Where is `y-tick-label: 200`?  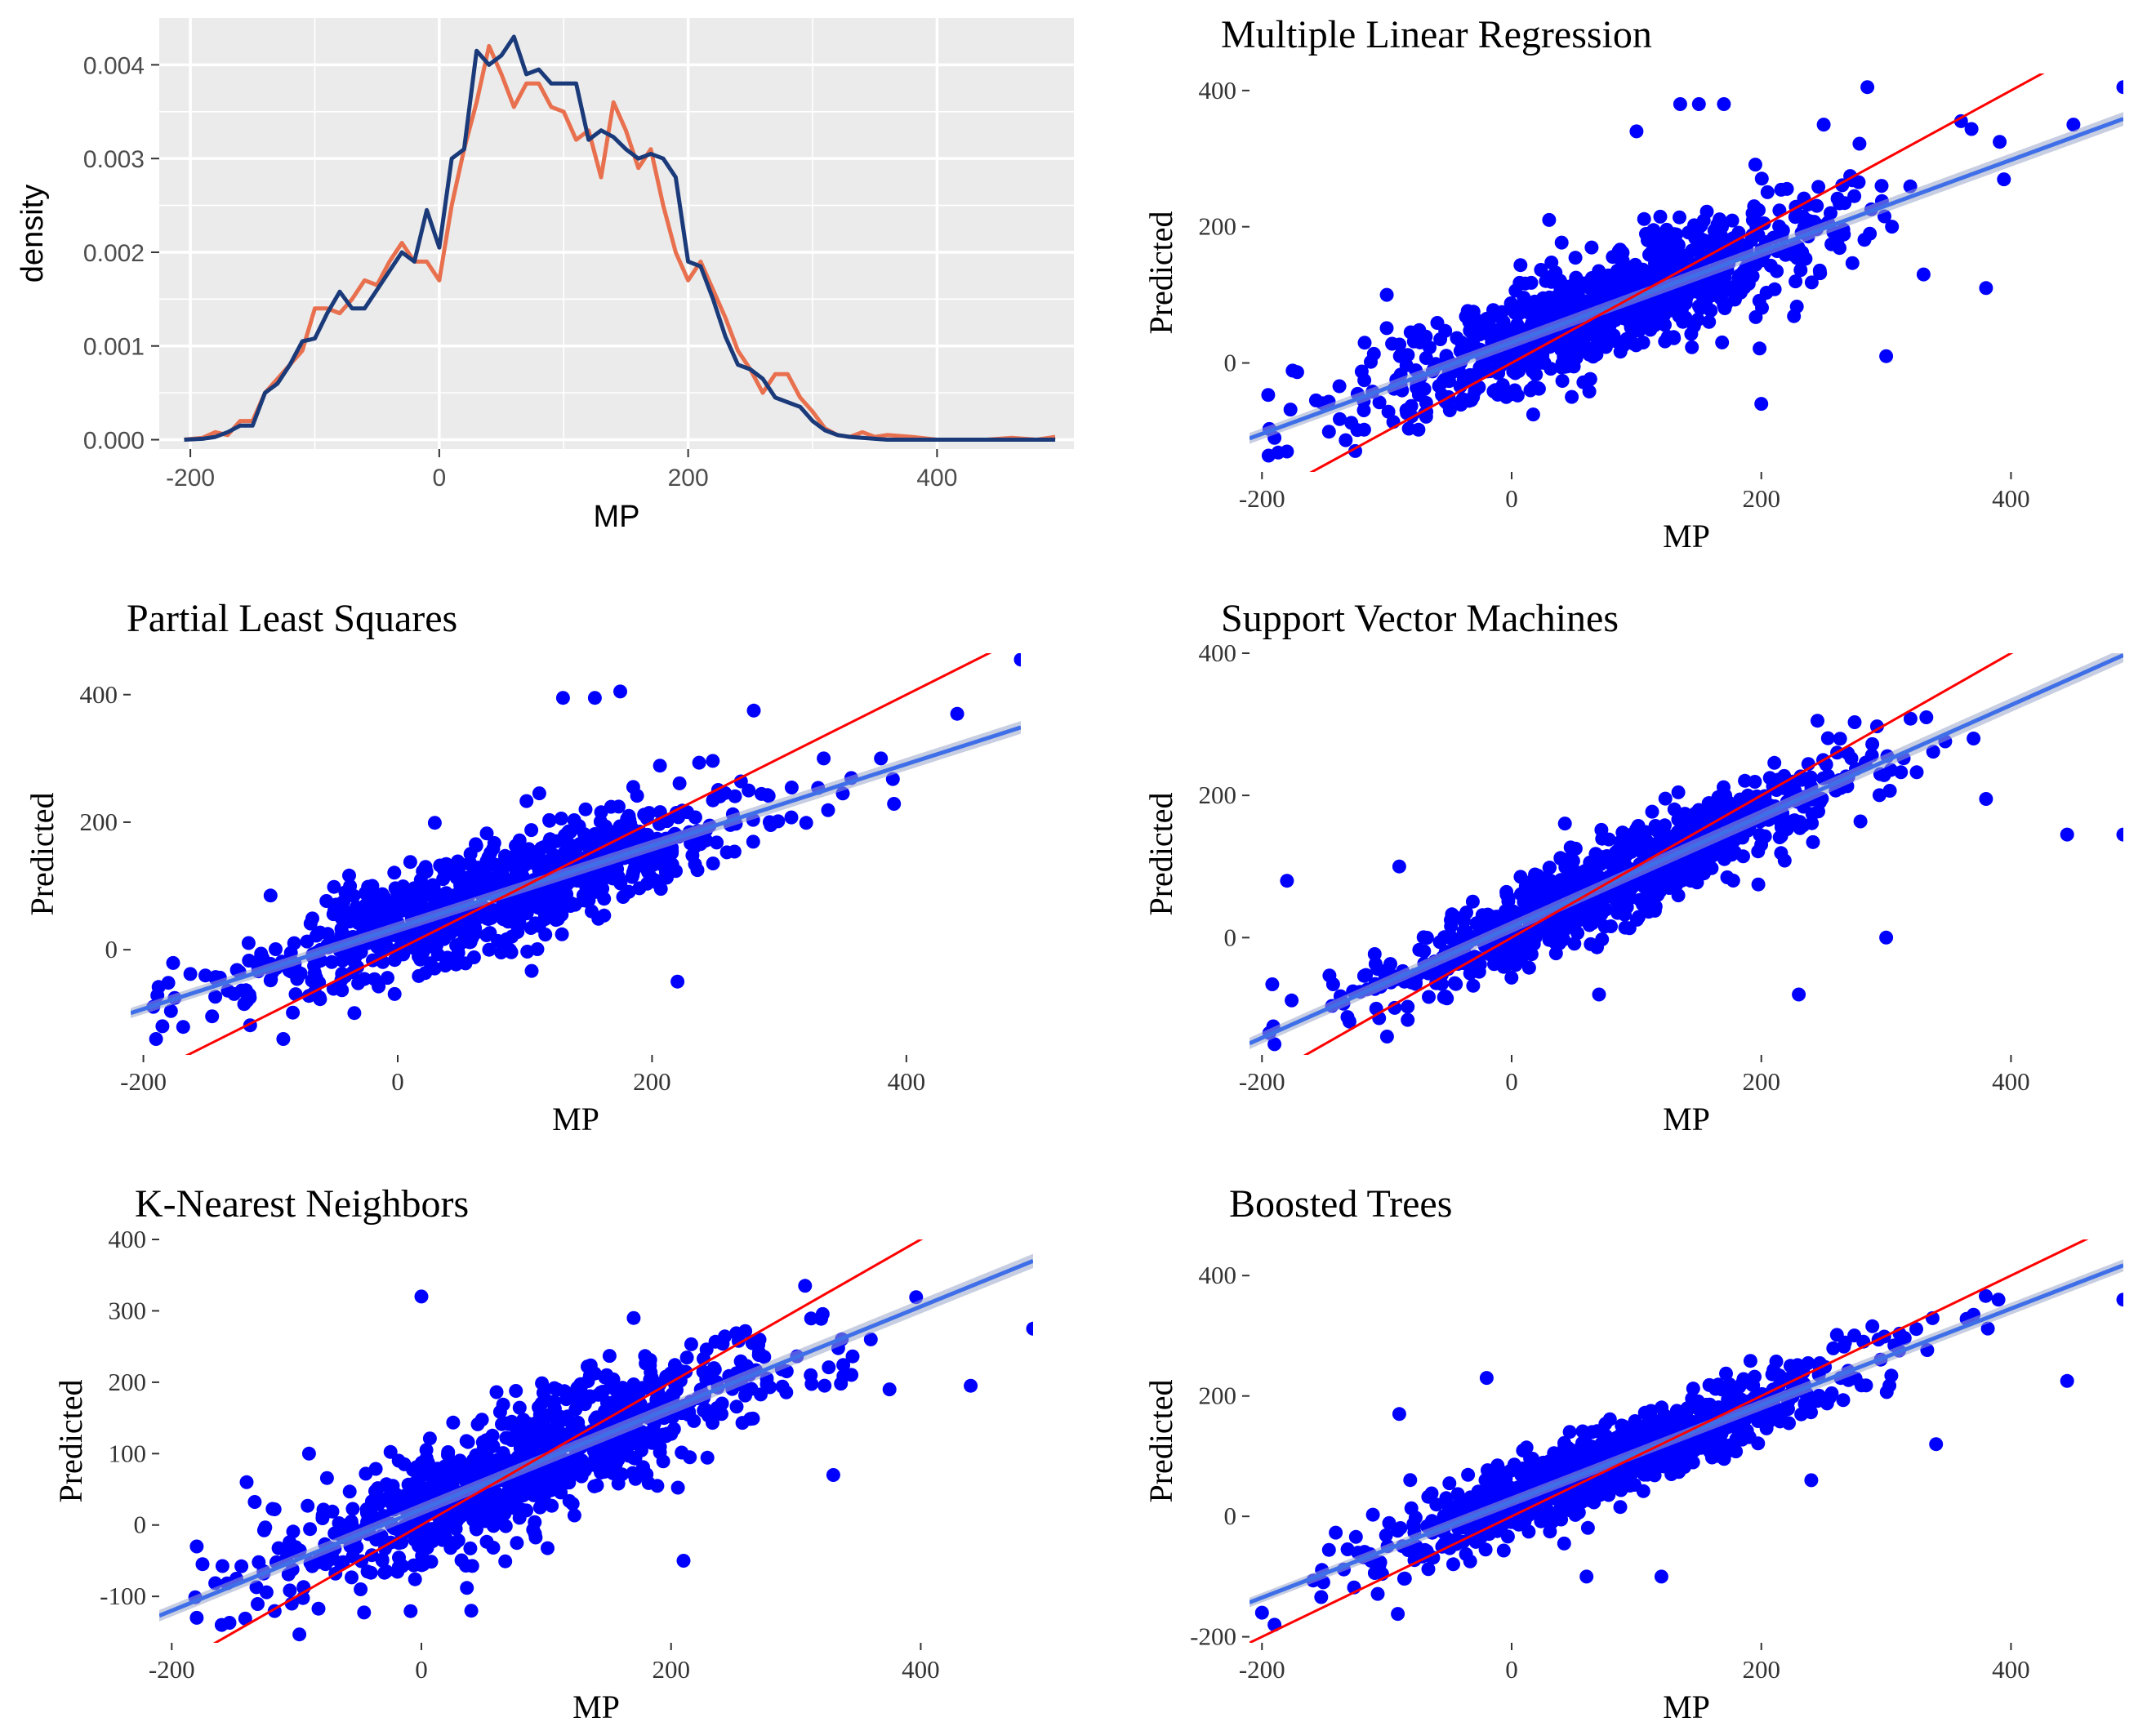 y-tick-label: 200 is located at coordinates (1218, 1396).